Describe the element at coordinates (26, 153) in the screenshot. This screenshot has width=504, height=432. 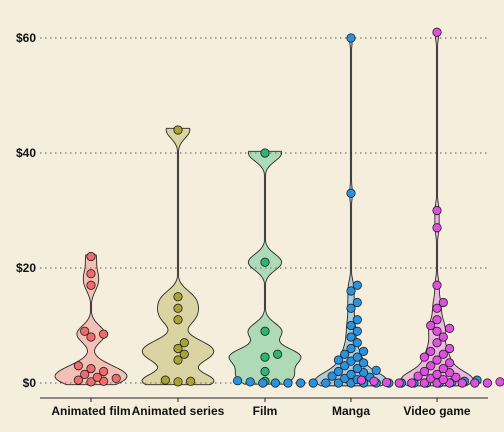
I see `y-tick-label: $40` at that location.